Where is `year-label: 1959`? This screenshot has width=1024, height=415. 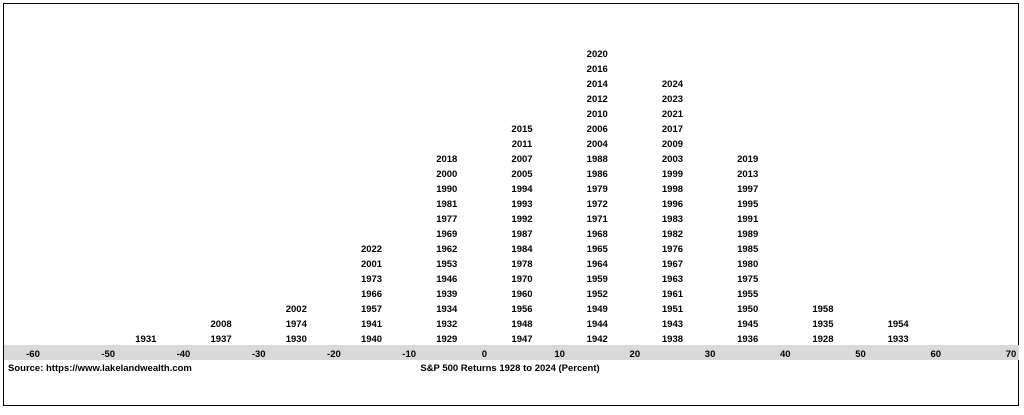
year-label: 1959 is located at coordinates (597, 279).